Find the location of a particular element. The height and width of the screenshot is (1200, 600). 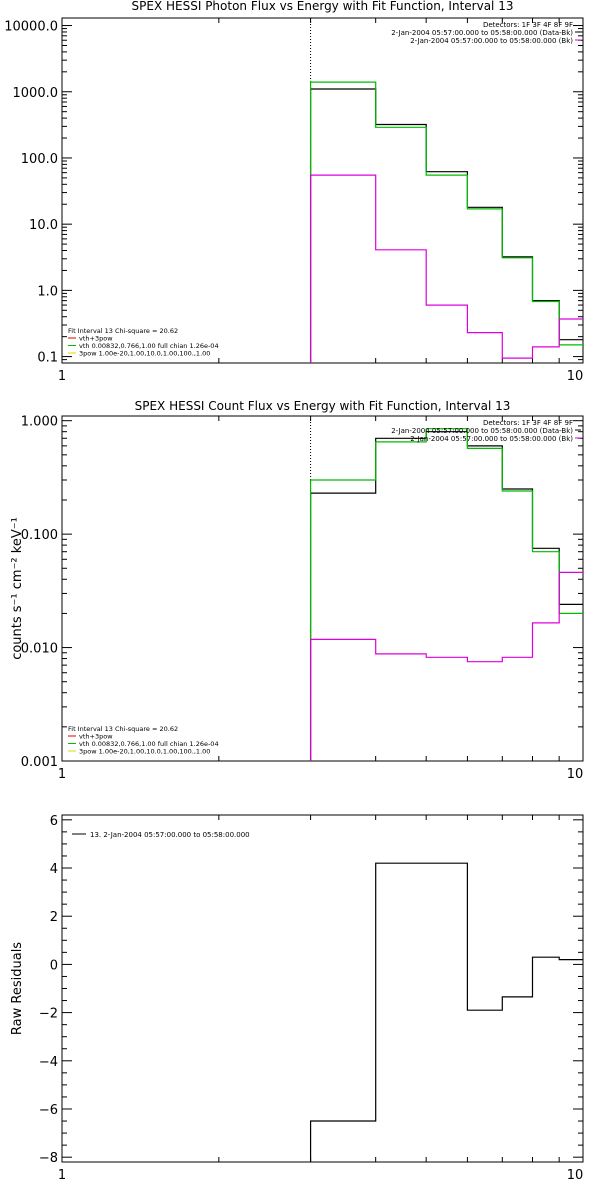

y-tick-label: −6 is located at coordinates (48, 1110).